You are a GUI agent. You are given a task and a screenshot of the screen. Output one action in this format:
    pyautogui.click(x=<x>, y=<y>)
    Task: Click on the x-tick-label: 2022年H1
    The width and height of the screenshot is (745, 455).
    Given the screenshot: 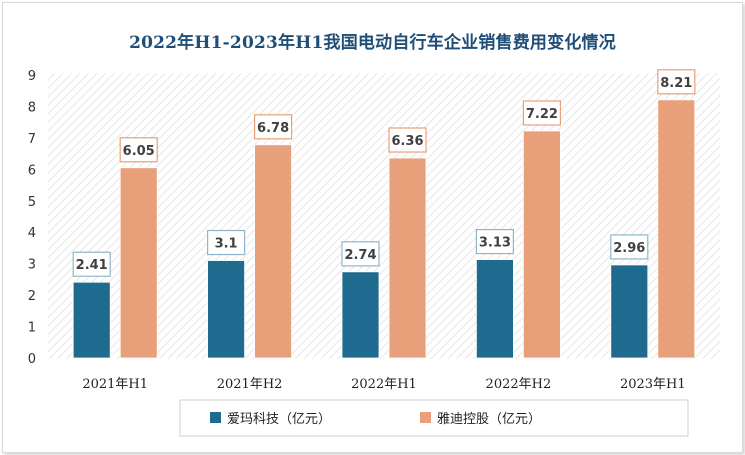 What is the action you would take?
    pyautogui.click(x=384, y=384)
    